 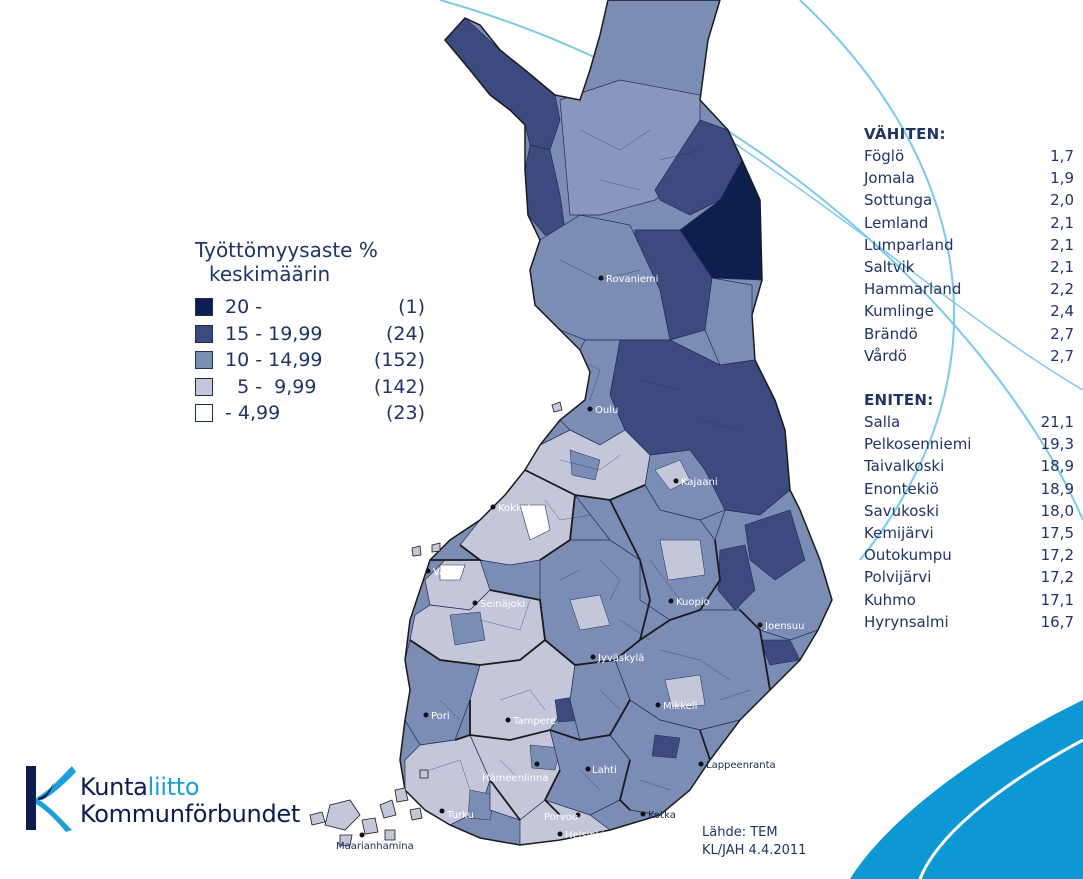 I want to click on city-tampere: Tampere, so click(x=530, y=721).